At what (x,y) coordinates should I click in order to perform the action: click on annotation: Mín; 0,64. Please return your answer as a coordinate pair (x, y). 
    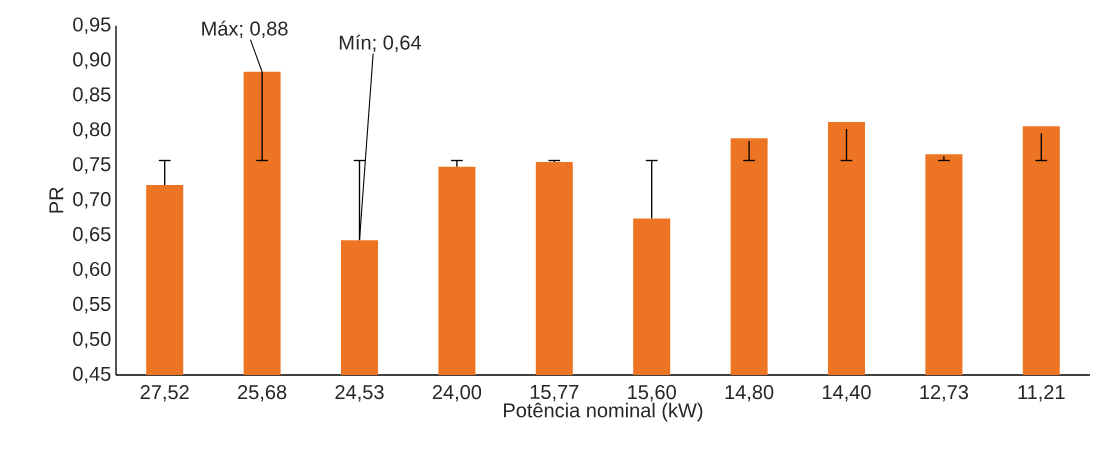
    Looking at the image, I should click on (380, 43).